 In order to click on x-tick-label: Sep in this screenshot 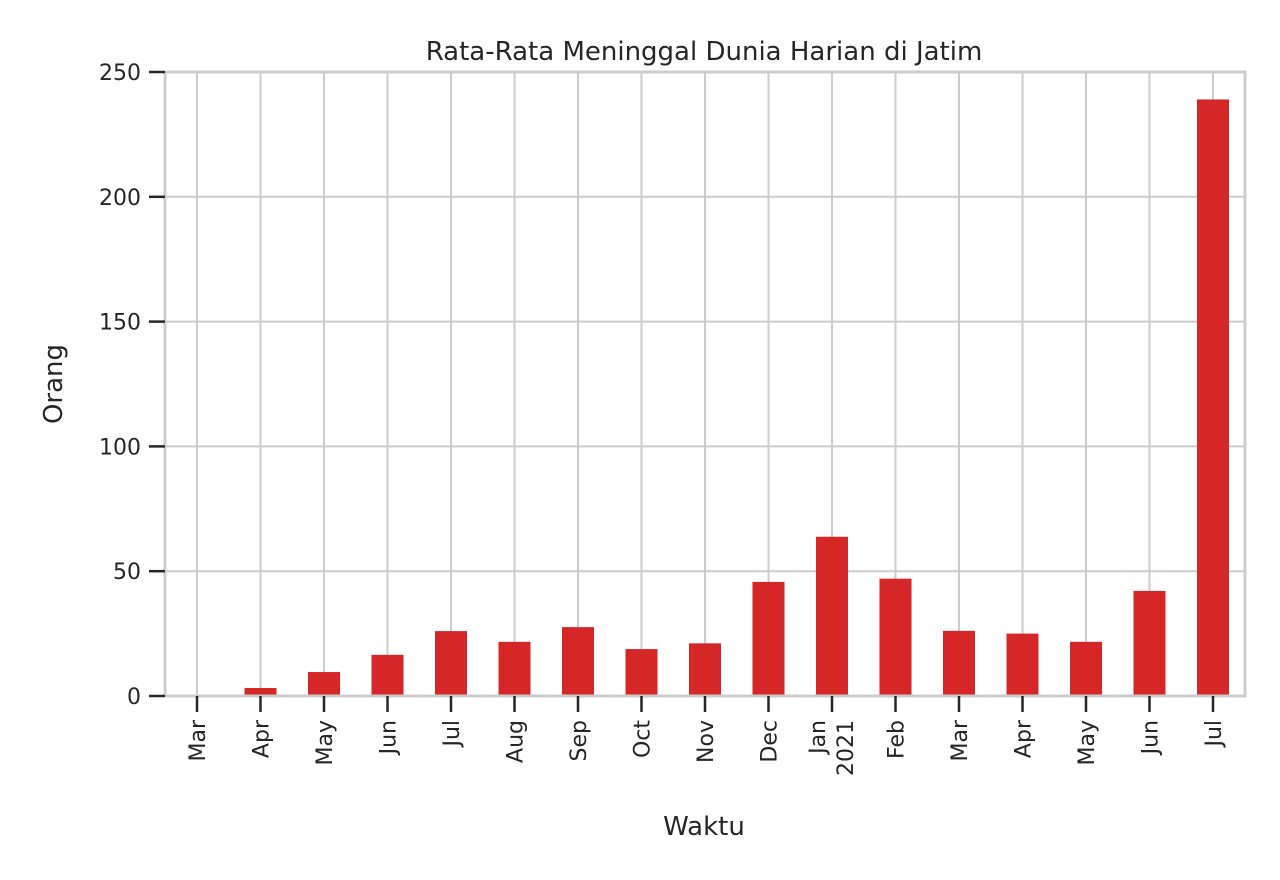, I will do `click(579, 740)`.